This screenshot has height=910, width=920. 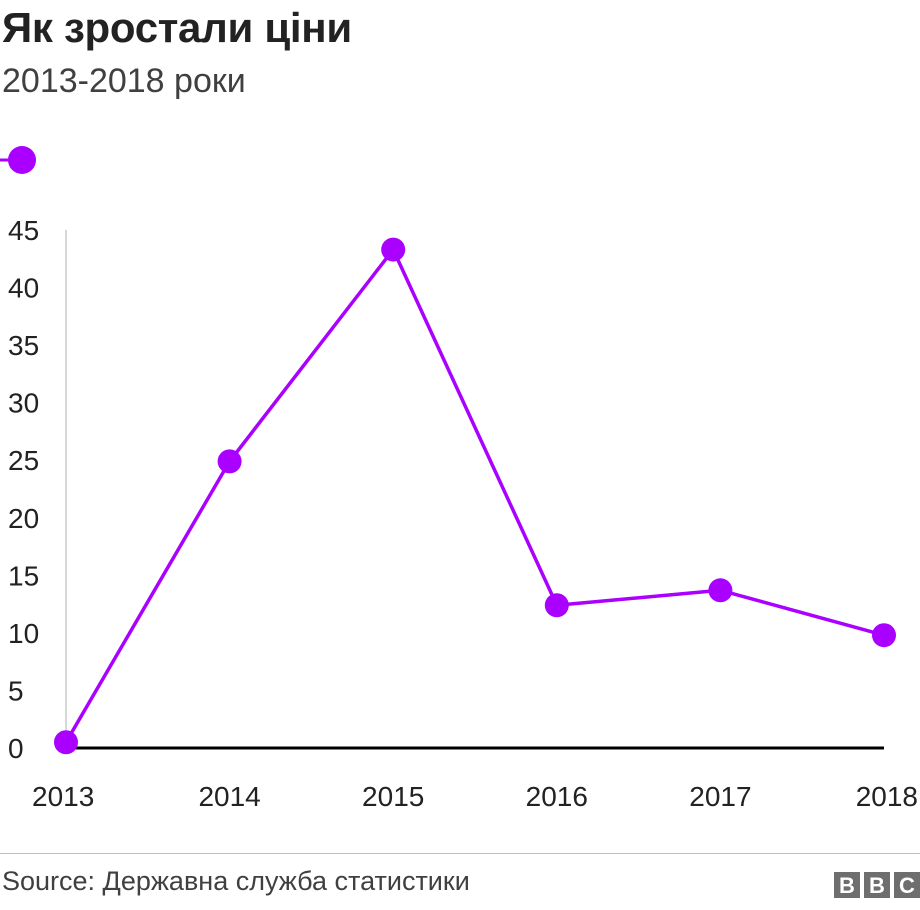 What do you see at coordinates (16, 690) in the screenshot?
I see `y-tick-label: 5` at bounding box center [16, 690].